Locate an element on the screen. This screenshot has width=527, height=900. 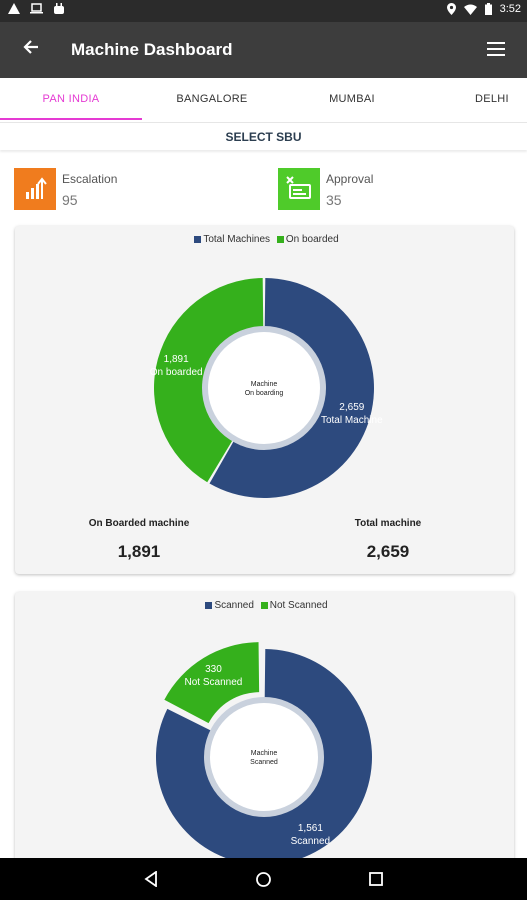
scanned-legend: Scanned Not Scanned is located at coordinates (264, 605).